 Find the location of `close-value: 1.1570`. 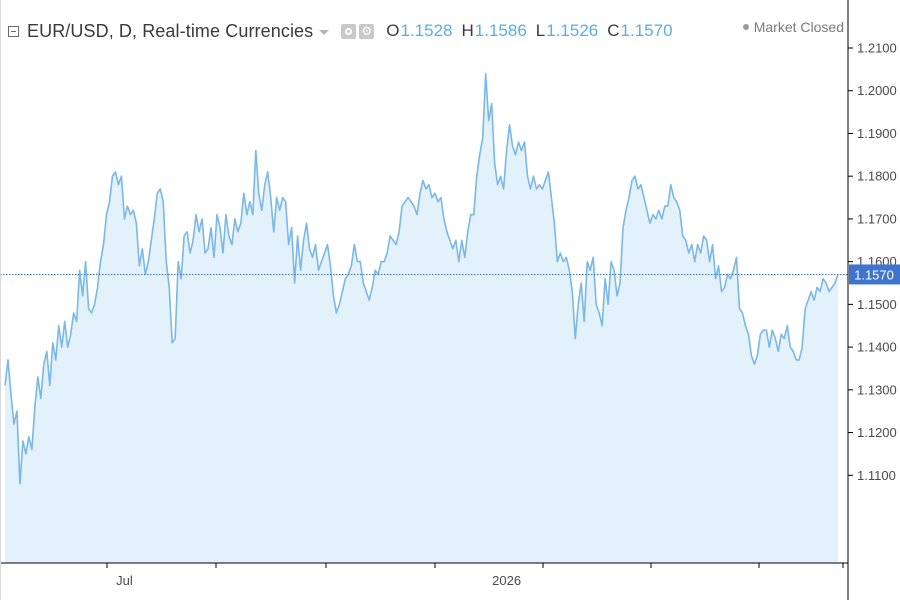

close-value: 1.1570 is located at coordinates (646, 30).